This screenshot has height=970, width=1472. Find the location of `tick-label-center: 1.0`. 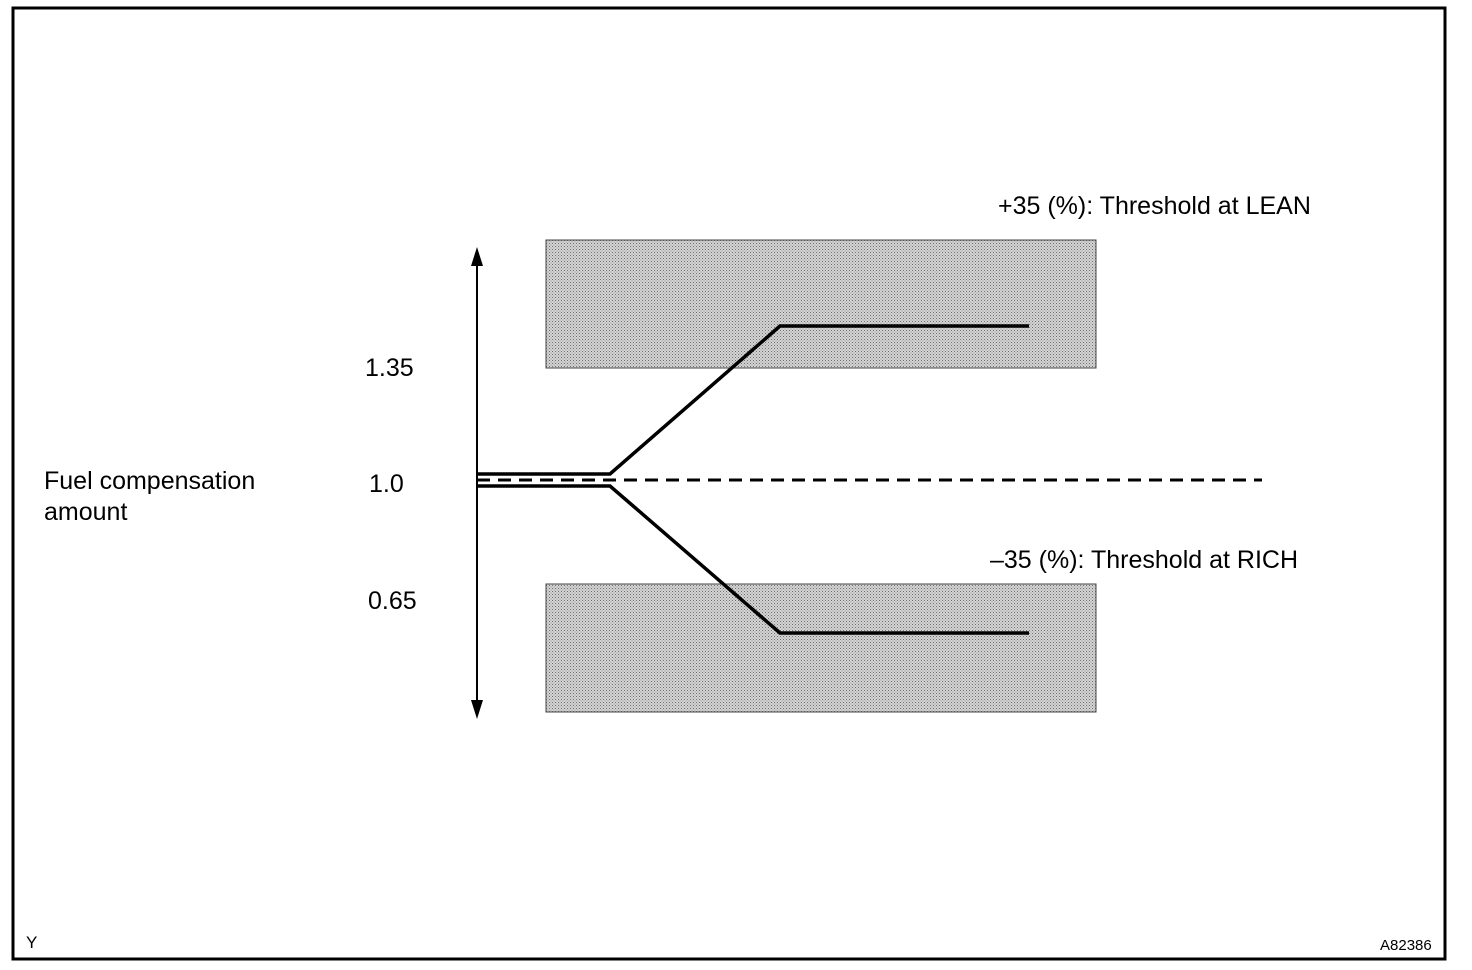

tick-label-center: 1.0 is located at coordinates (386, 484).